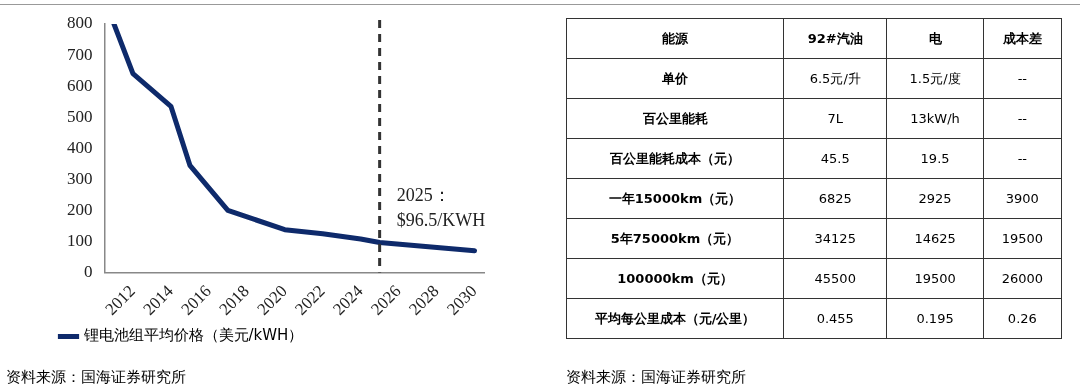 Image resolution: width=1080 pixels, height=390 pixels. I want to click on text: 3900, so click(1022, 198).